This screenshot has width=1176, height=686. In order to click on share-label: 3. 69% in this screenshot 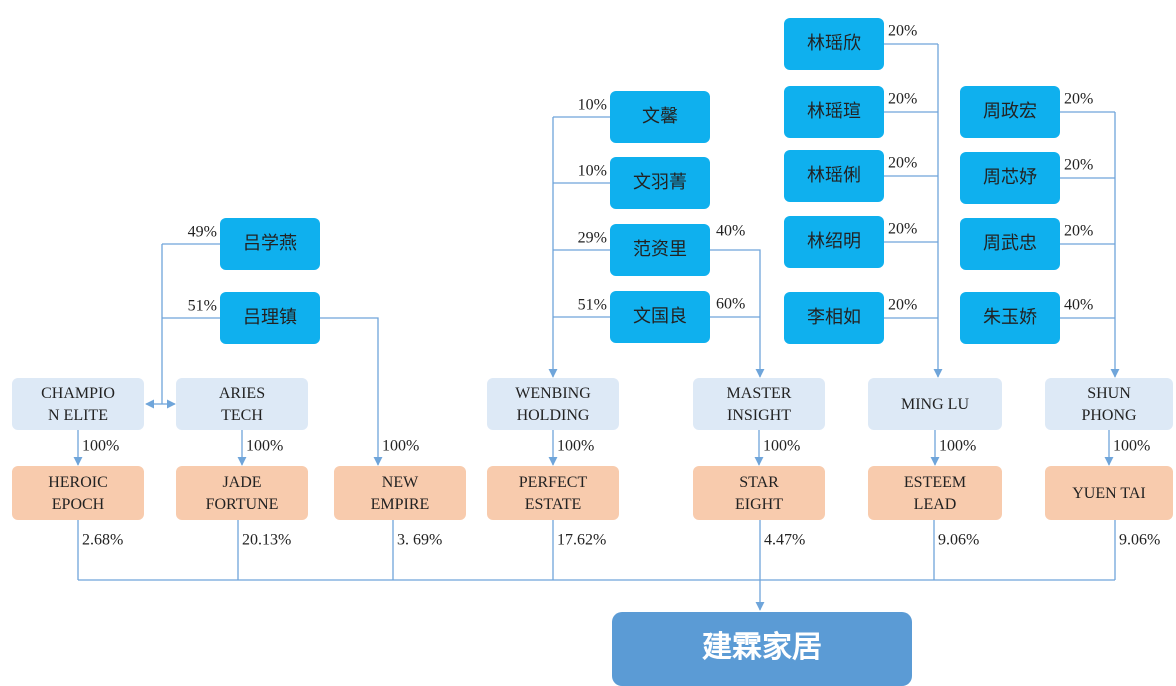, I will do `click(419, 540)`.